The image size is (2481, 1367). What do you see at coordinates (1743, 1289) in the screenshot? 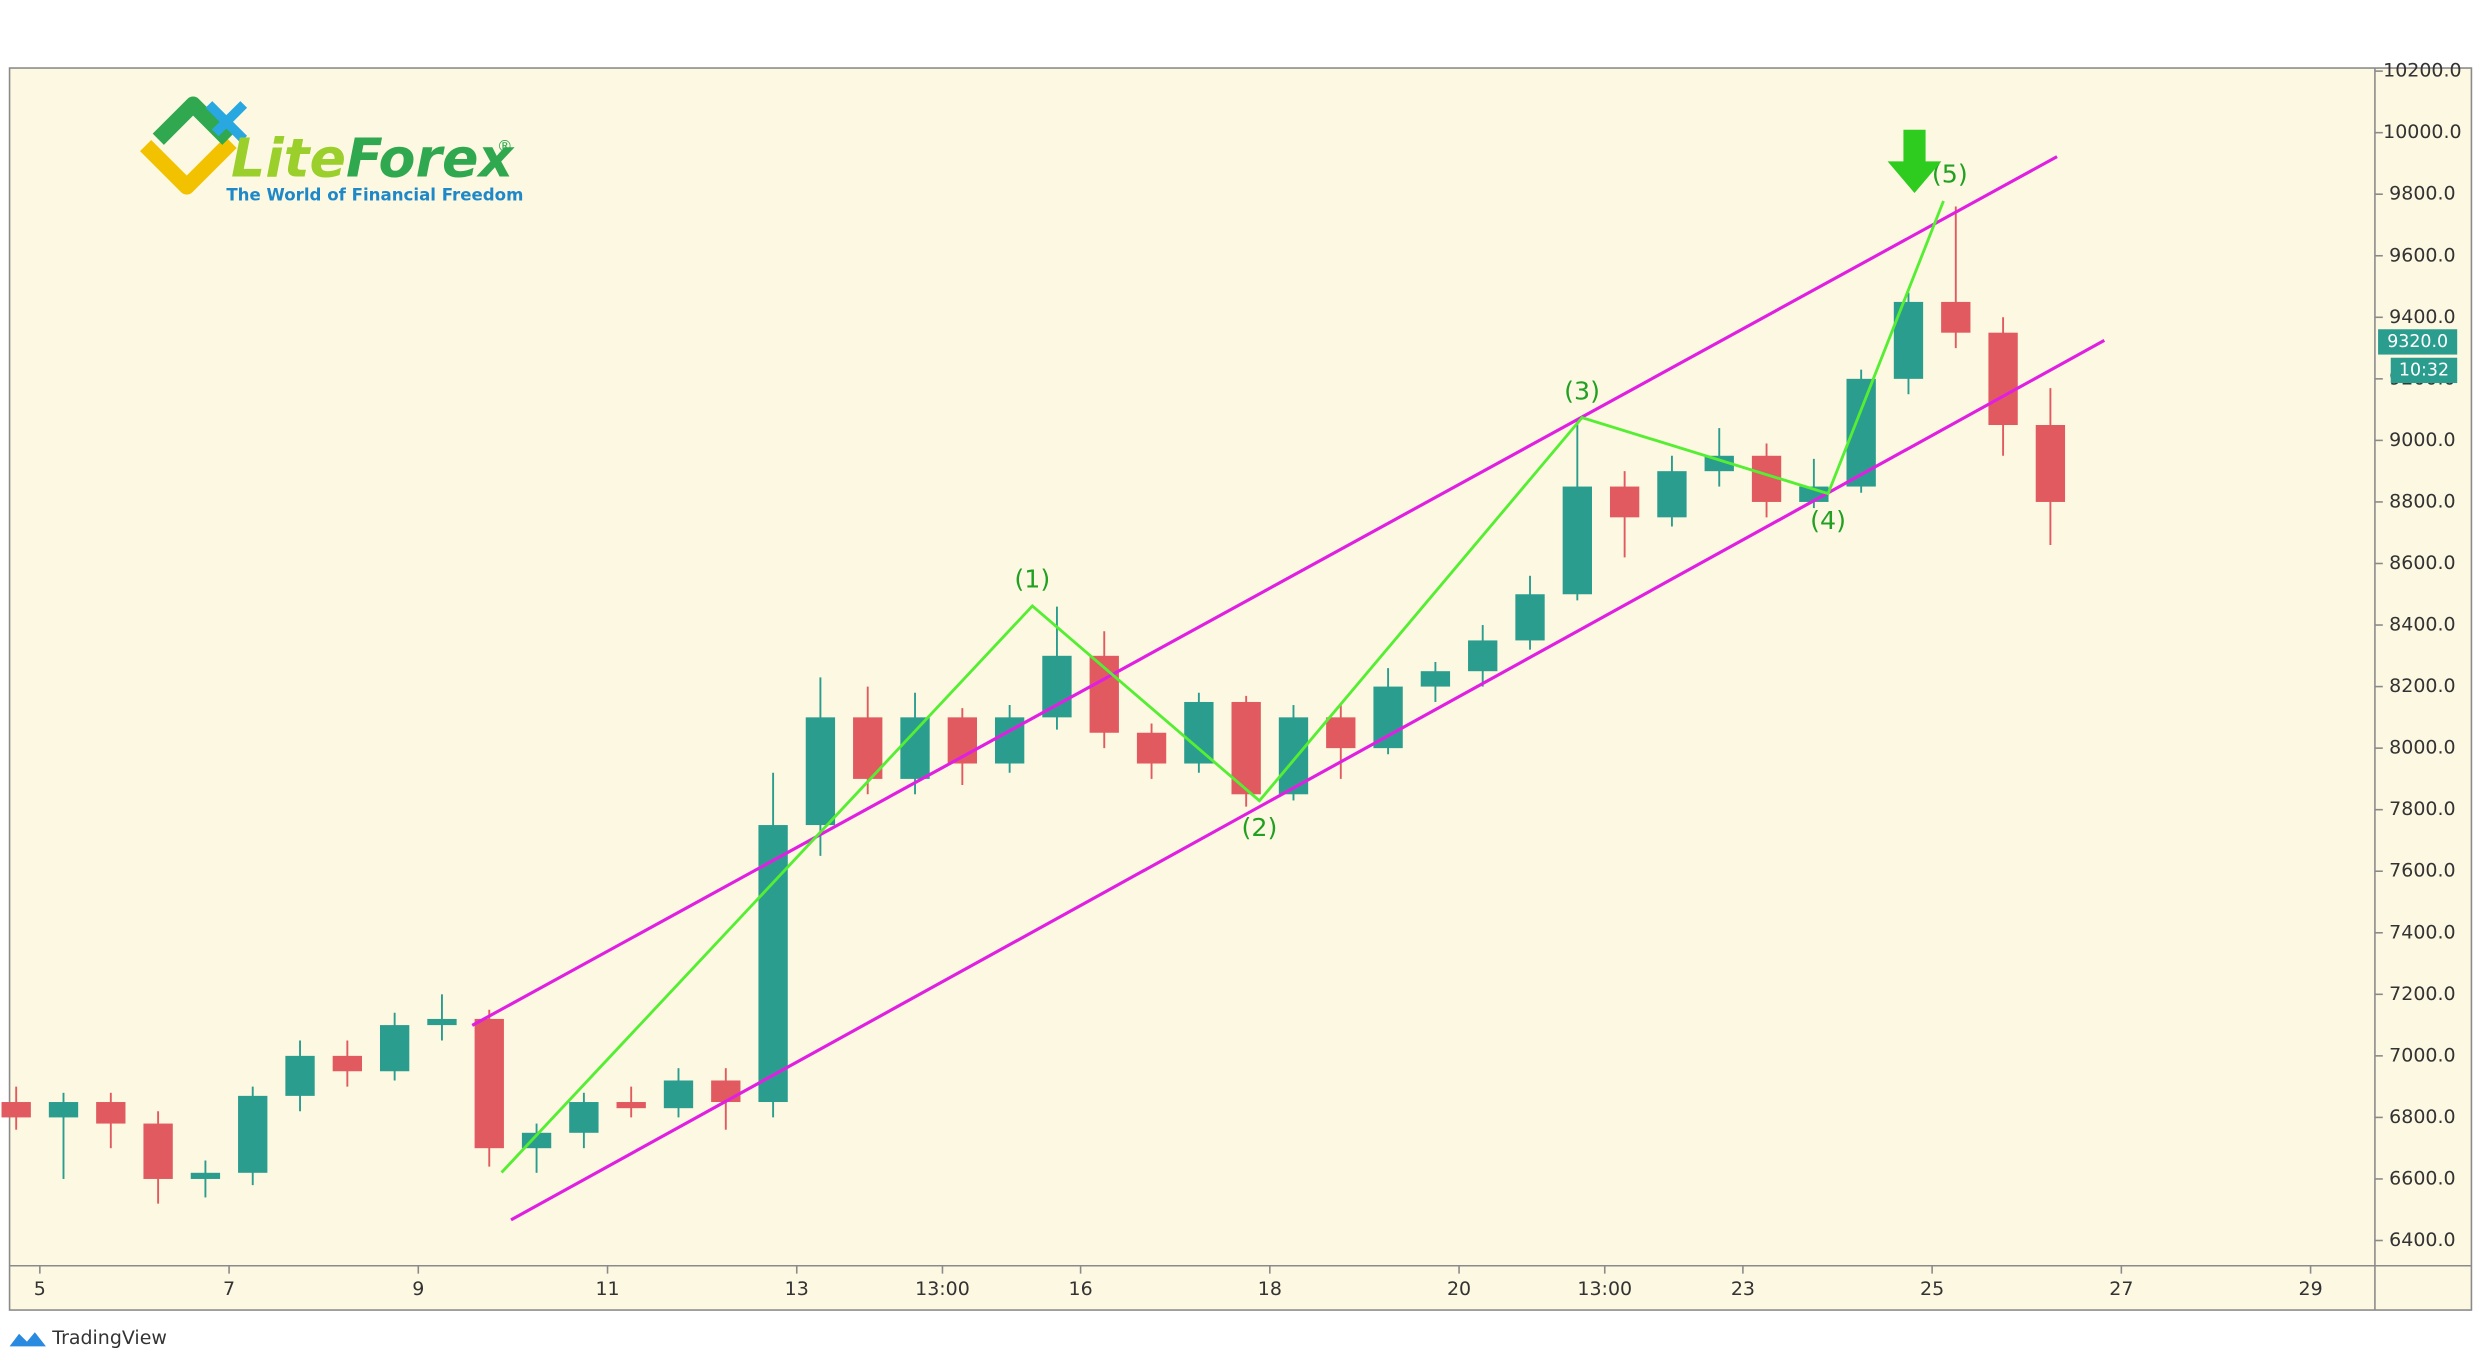
I see `x-tick-label: 23` at bounding box center [1743, 1289].